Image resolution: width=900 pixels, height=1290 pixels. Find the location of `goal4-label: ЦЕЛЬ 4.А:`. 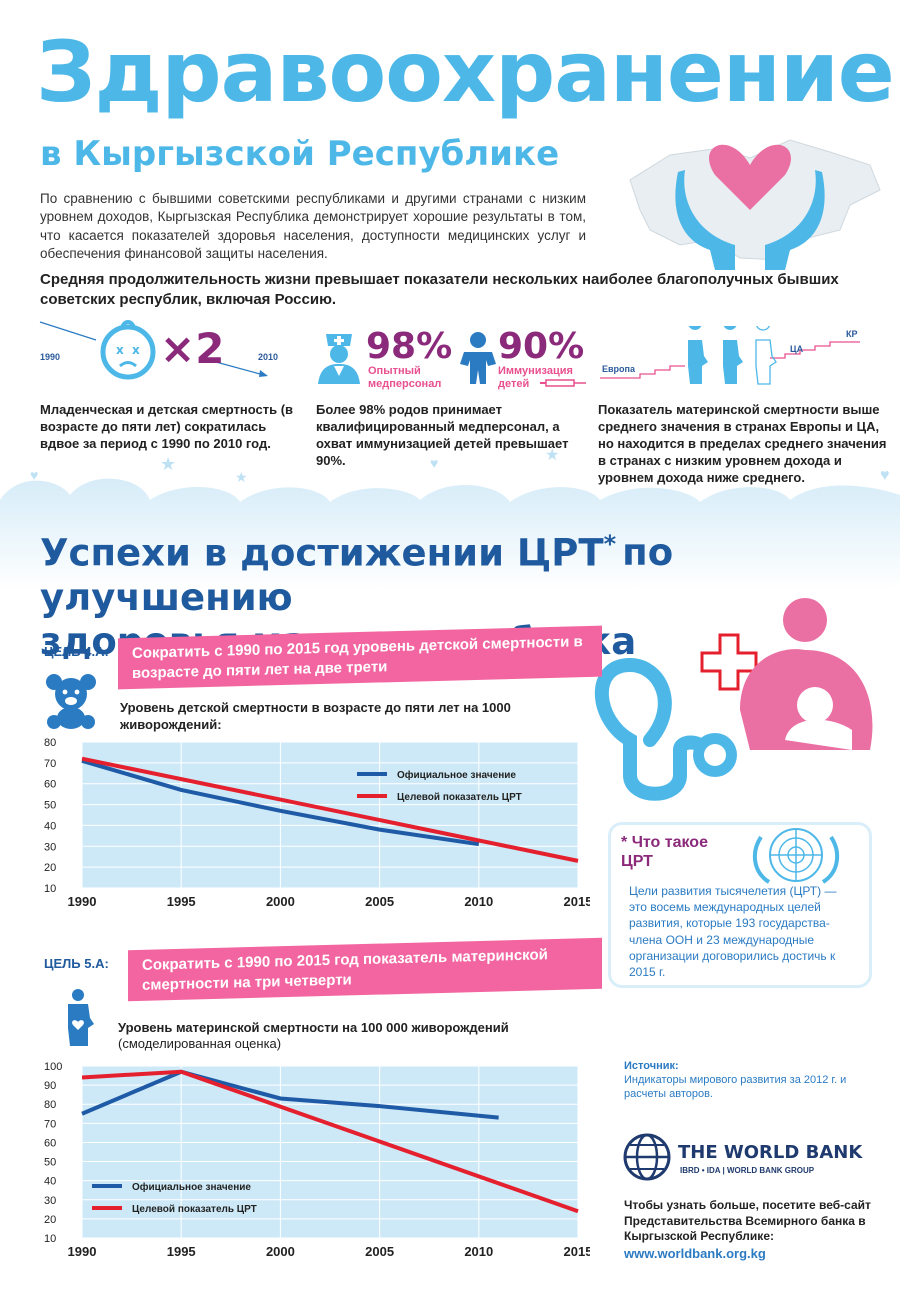

goal4-label: ЦЕЛЬ 4.А: is located at coordinates (76, 651).